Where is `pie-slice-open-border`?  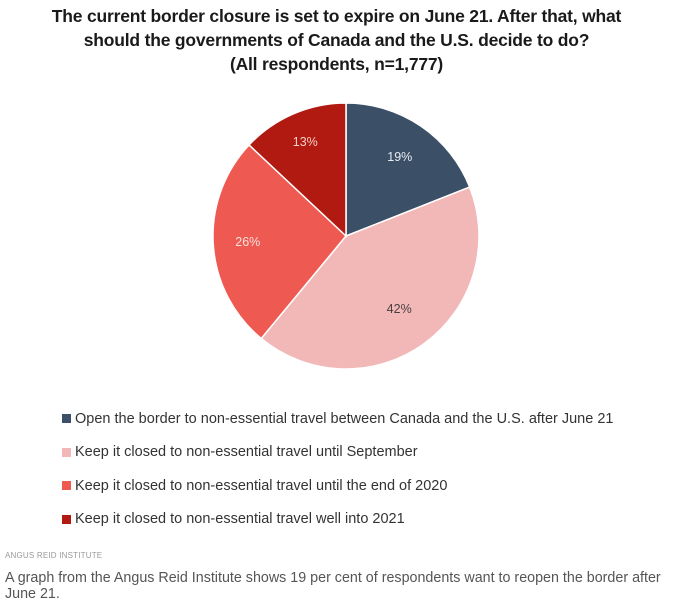
pie-slice-open-border is located at coordinates (408, 170).